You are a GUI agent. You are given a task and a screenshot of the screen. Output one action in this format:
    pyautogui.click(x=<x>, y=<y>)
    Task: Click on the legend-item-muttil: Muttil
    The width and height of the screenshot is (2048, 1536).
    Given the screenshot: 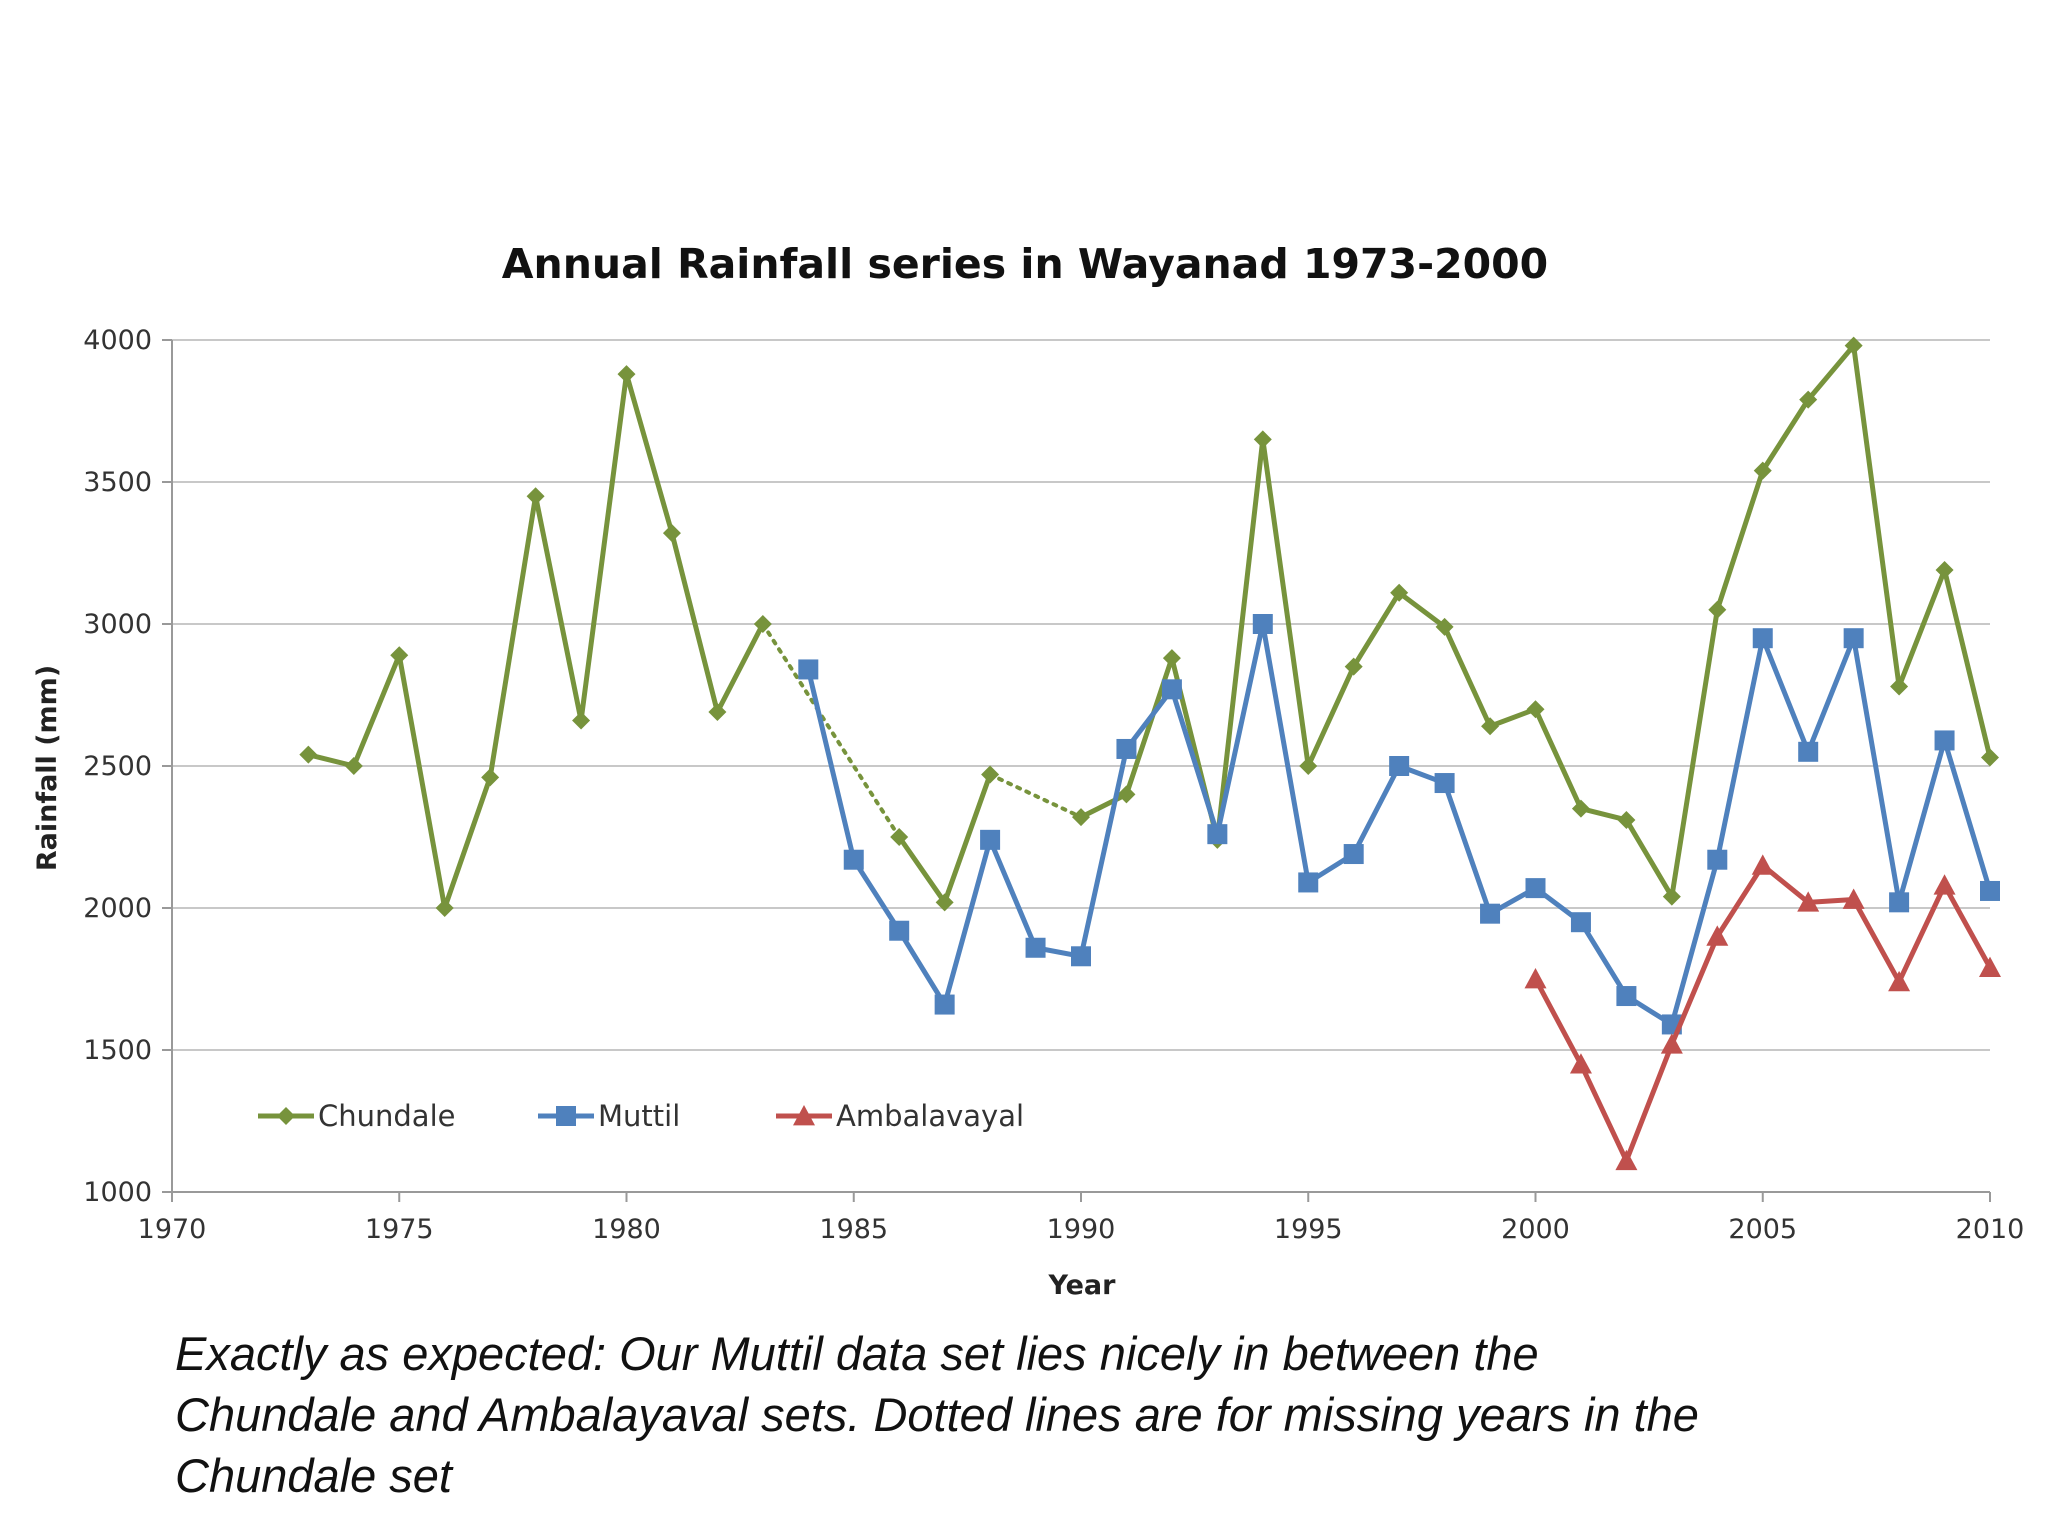 What is the action you would take?
    pyautogui.click(x=609, y=1116)
    